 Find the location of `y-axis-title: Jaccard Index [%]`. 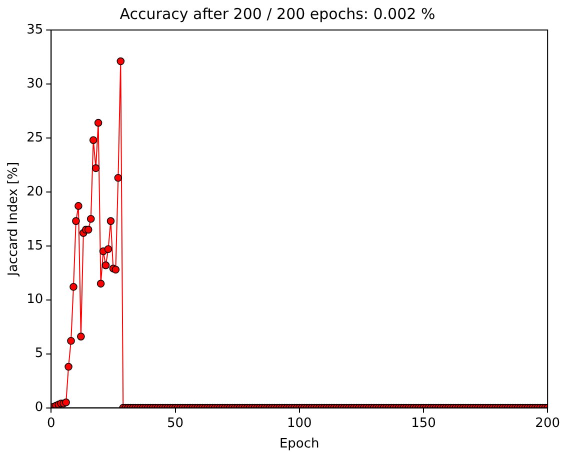

y-axis-title: Jaccard Index [%] is located at coordinates (14, 219).